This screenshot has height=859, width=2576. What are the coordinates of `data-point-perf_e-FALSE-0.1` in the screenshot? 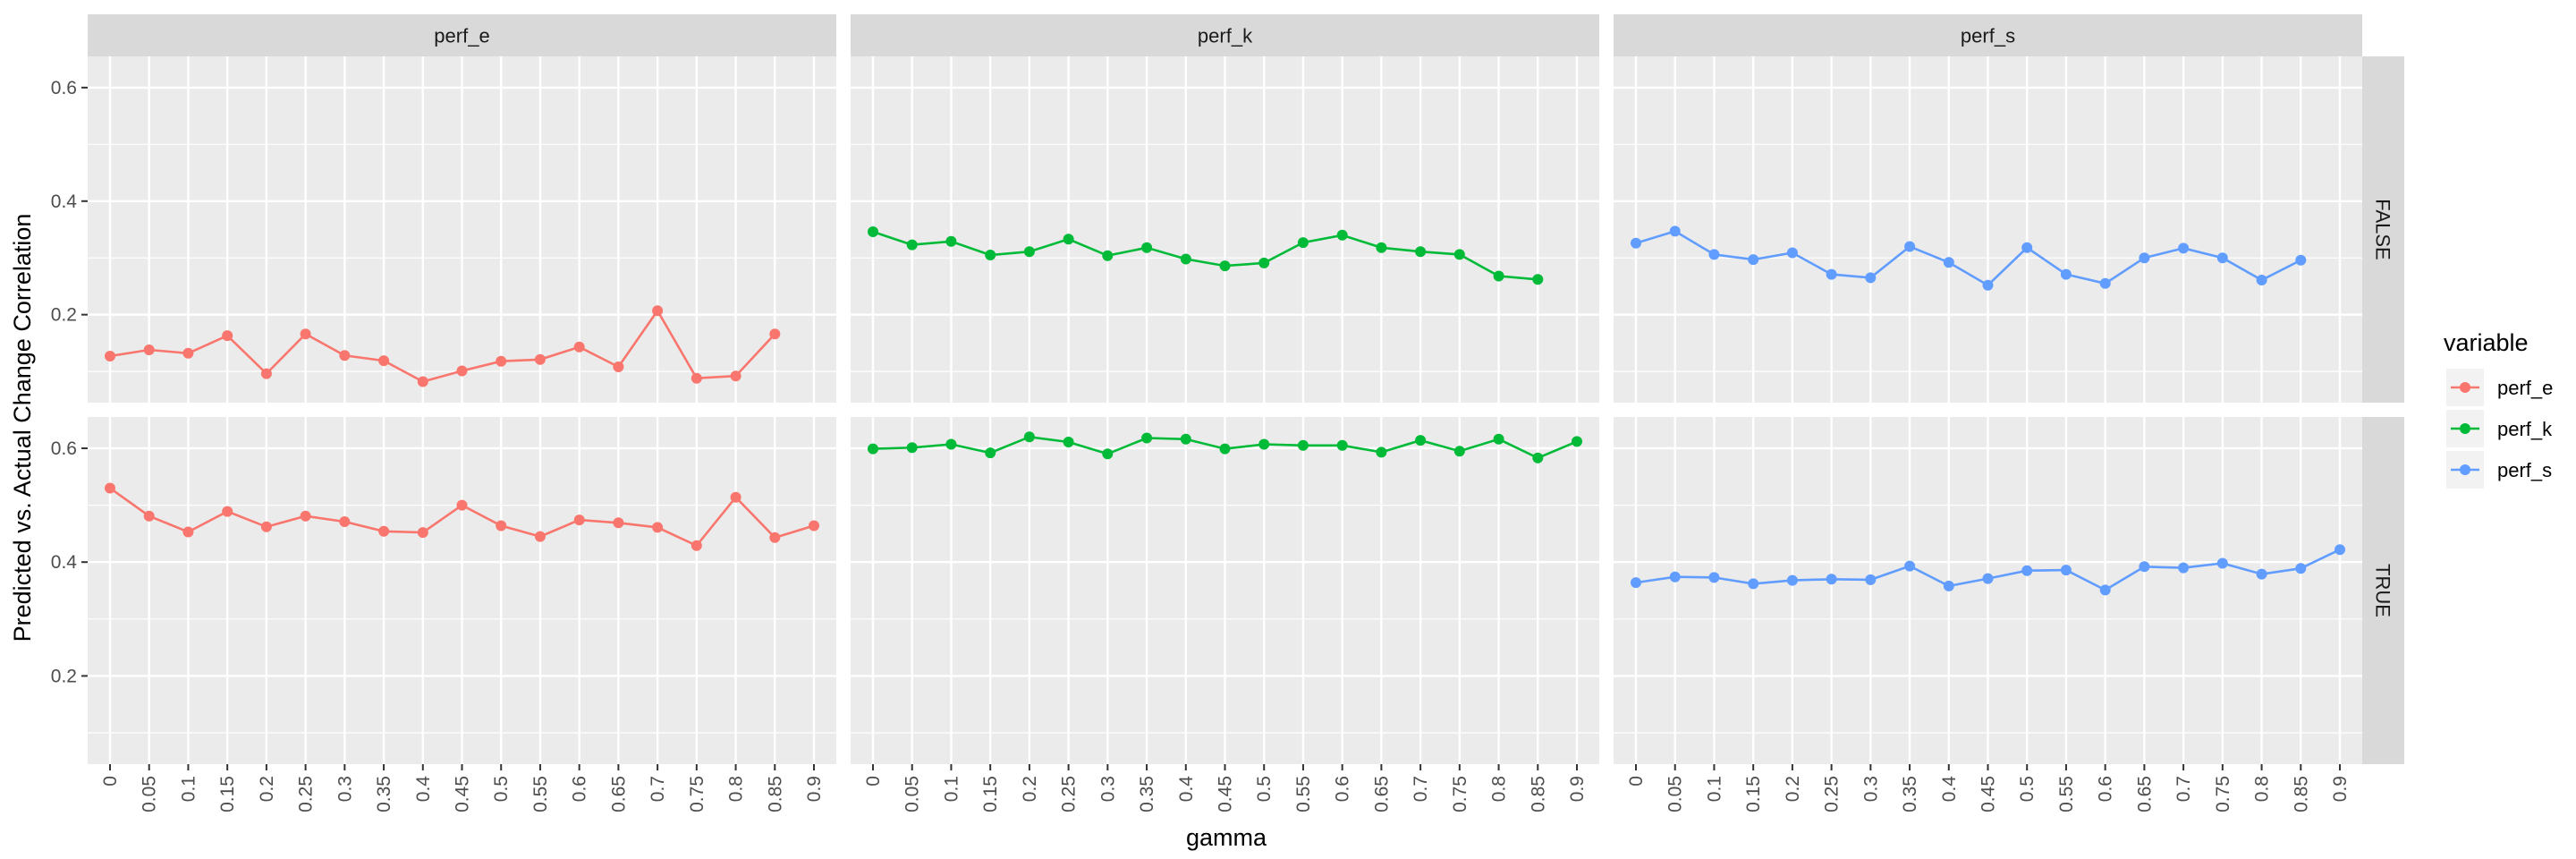 It's located at (188, 353).